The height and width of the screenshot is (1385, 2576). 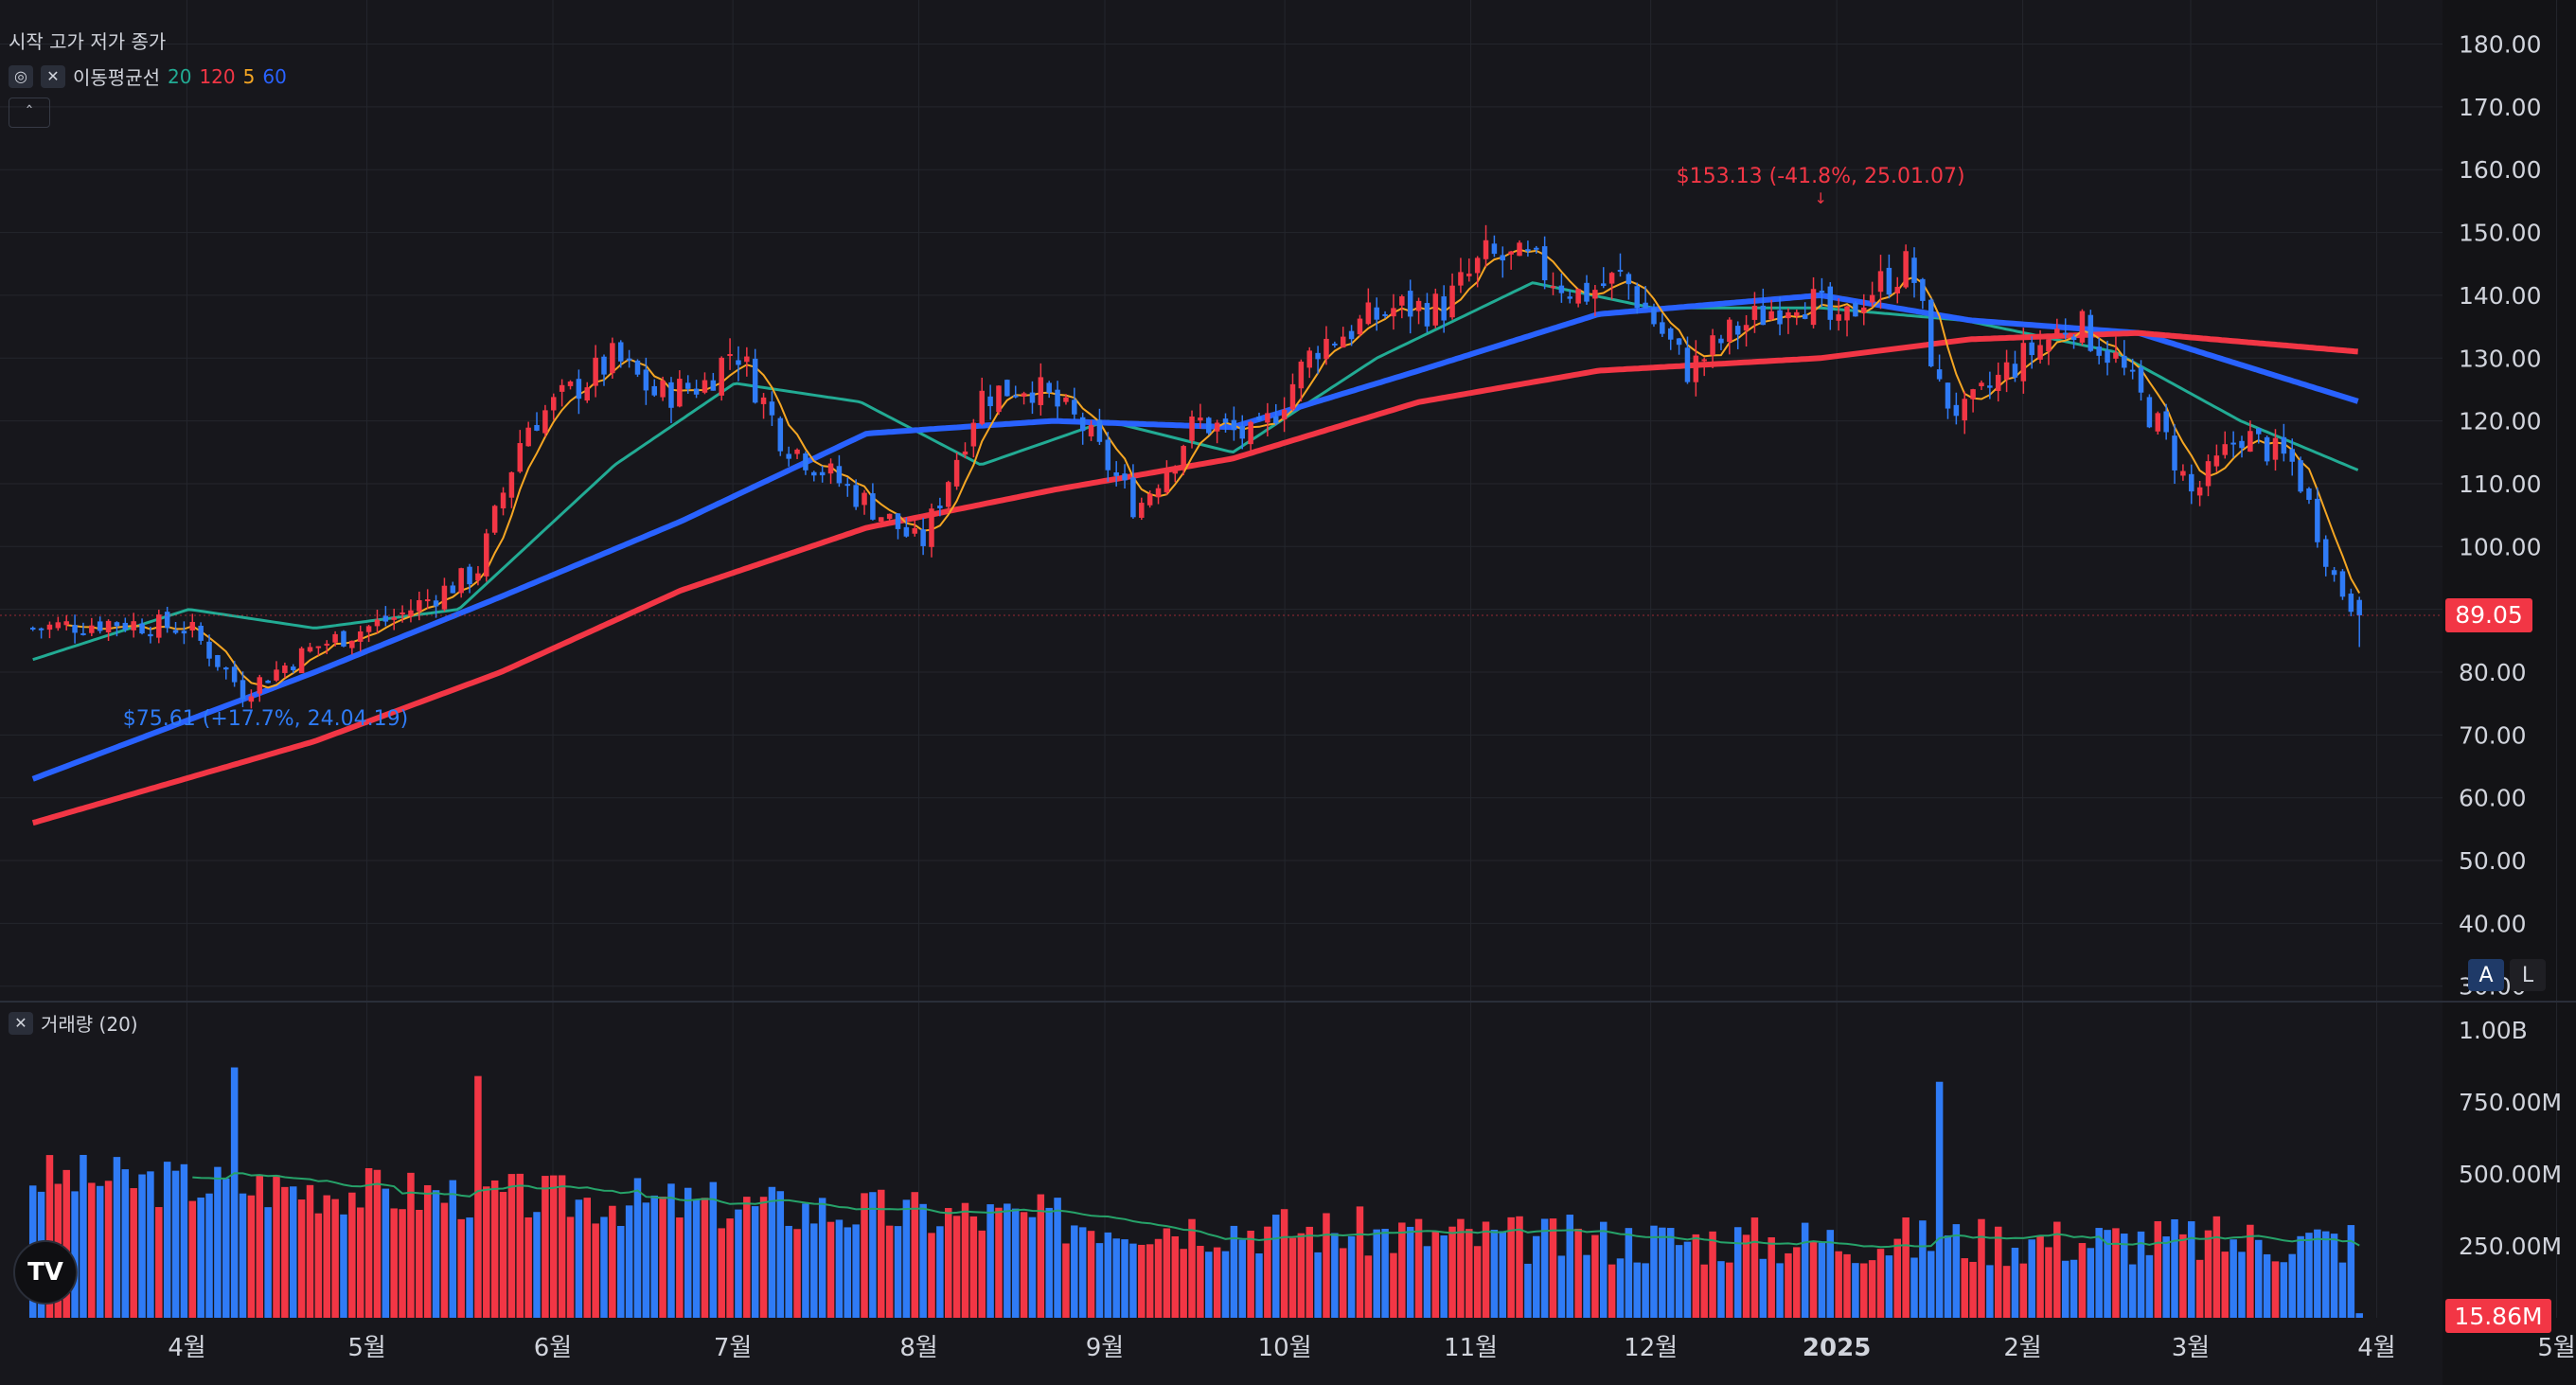 I want to click on tradingview-logo: TV, so click(x=45, y=1272).